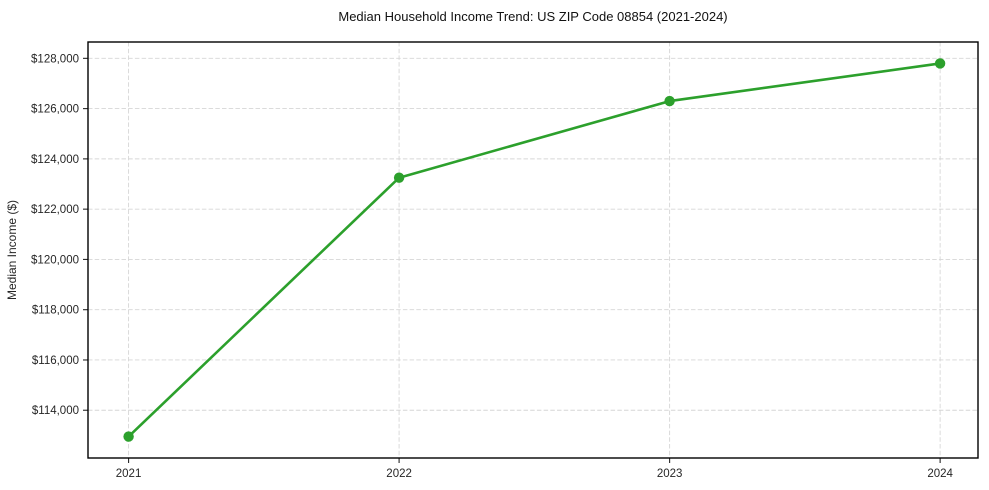  I want to click on x-tick-label: 2023, so click(670, 474).